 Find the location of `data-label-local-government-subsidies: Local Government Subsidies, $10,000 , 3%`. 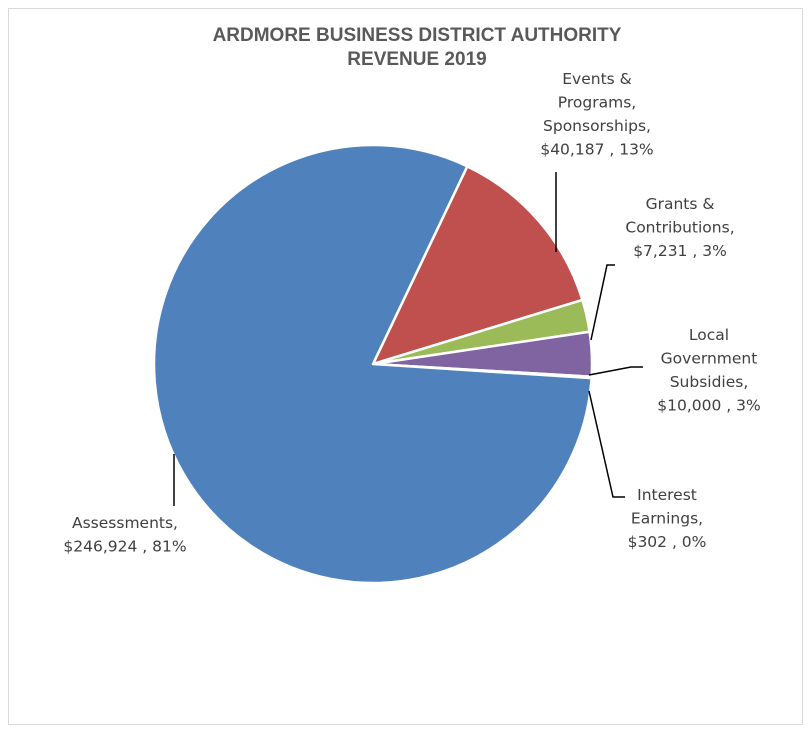

data-label-local-government-subsidies: Local Government Subsidies, $10,000 , 3% is located at coordinates (708, 370).